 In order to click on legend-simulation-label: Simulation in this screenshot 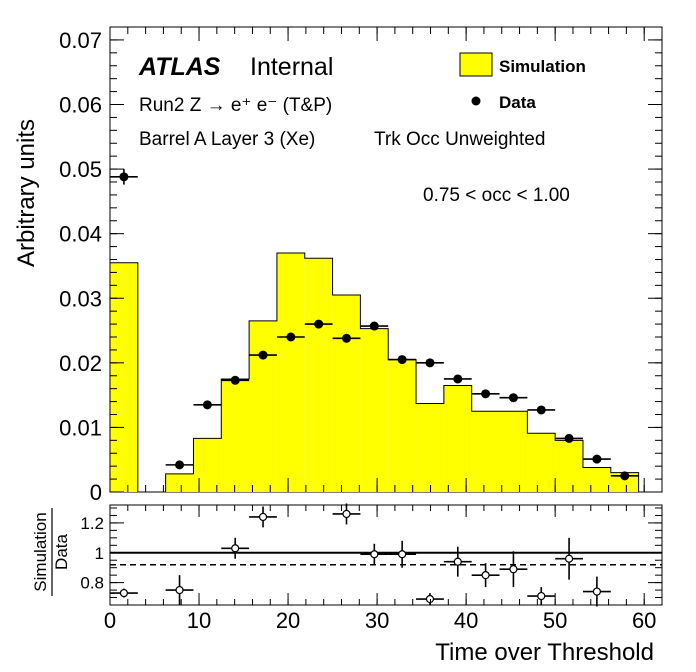, I will do `click(542, 66)`.